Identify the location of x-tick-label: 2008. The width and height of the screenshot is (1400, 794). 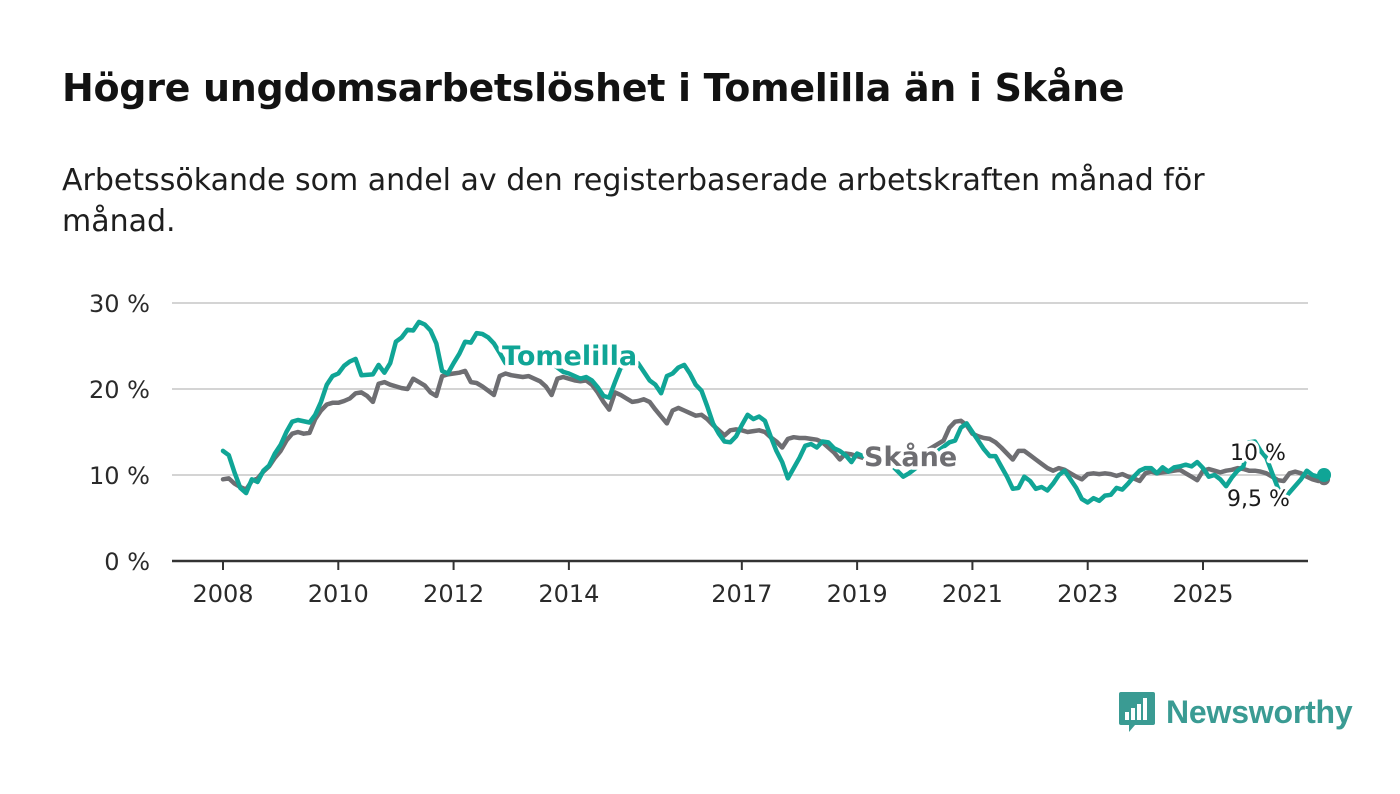
(222, 594).